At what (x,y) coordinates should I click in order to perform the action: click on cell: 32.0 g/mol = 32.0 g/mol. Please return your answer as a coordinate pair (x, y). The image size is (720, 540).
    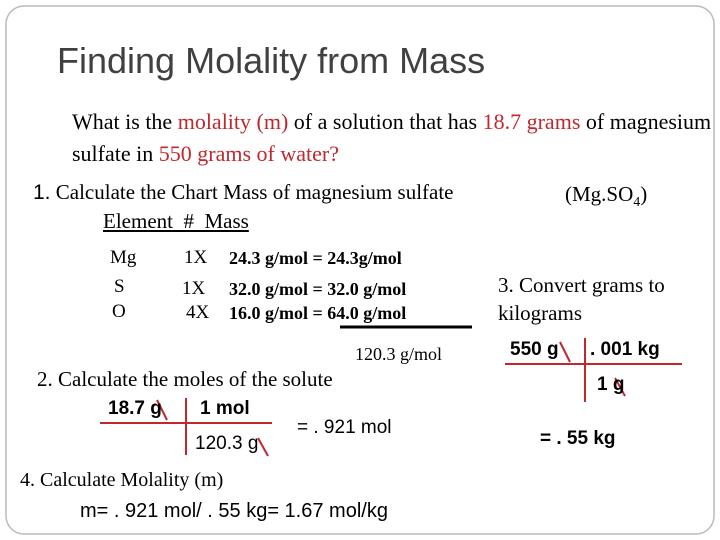
    Looking at the image, I should click on (318, 289).